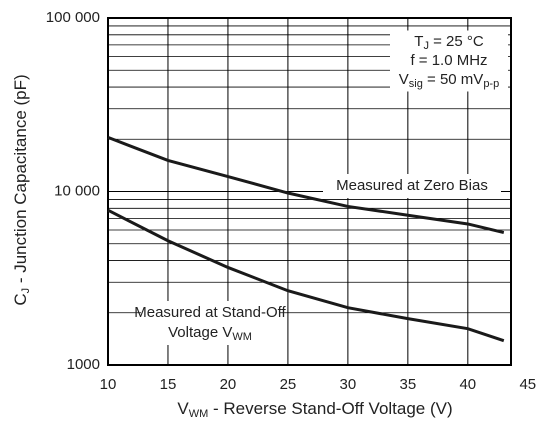  What do you see at coordinates (168, 384) in the screenshot?
I see `x-tick-label: 15` at bounding box center [168, 384].